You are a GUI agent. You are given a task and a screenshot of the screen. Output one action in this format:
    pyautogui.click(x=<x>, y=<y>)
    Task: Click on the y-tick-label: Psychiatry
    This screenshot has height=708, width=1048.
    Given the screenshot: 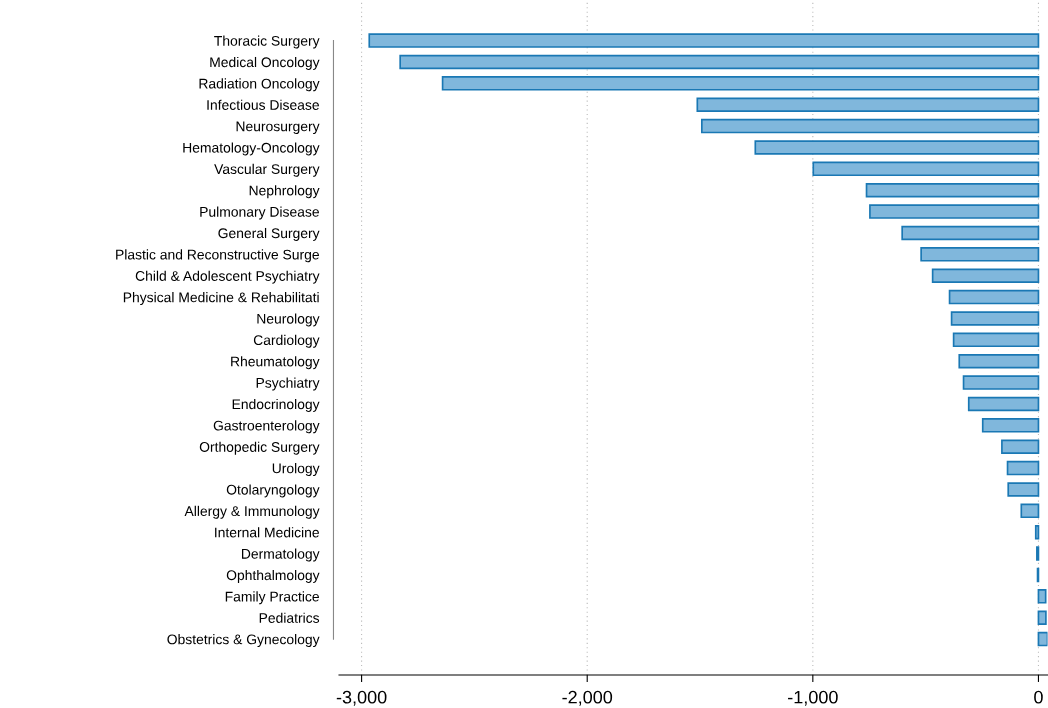 What is the action you would take?
    pyautogui.click(x=288, y=384)
    